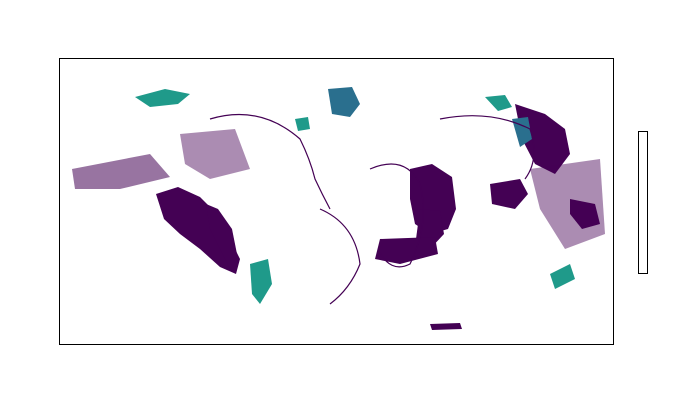 The image size is (700, 420). What do you see at coordinates (562, 276) in the screenshot?
I see `new-zealand-region` at bounding box center [562, 276].